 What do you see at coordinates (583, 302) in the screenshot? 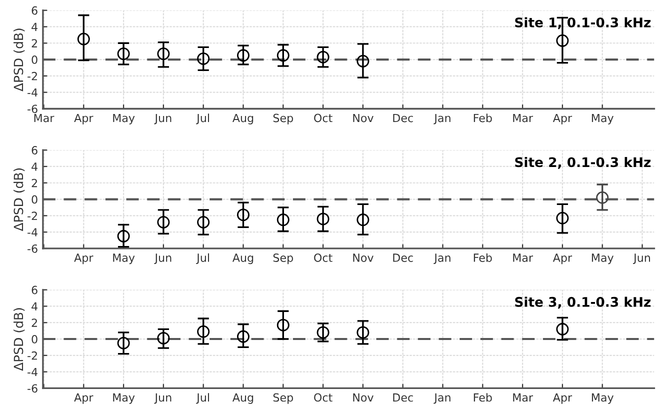
I see `chart-title: Site 3, 0.1-0.3 kHz` at bounding box center [583, 302].